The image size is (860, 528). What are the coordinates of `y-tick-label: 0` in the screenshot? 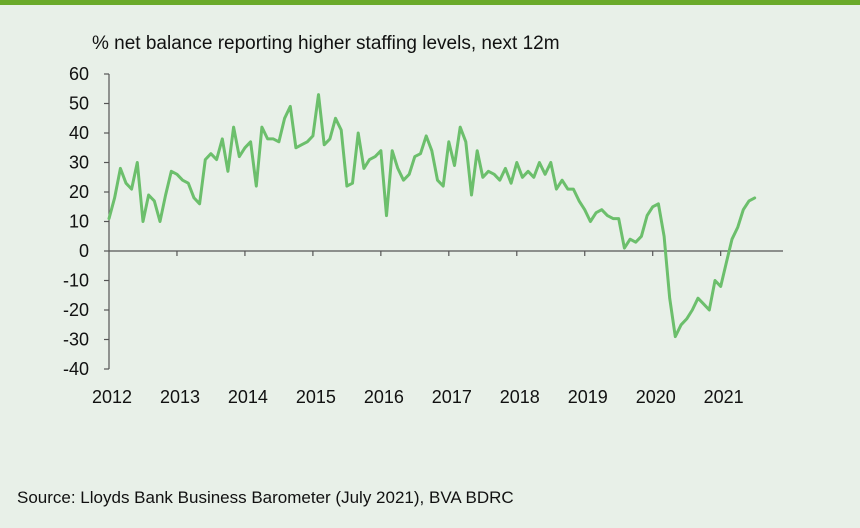 It's located at (84, 251).